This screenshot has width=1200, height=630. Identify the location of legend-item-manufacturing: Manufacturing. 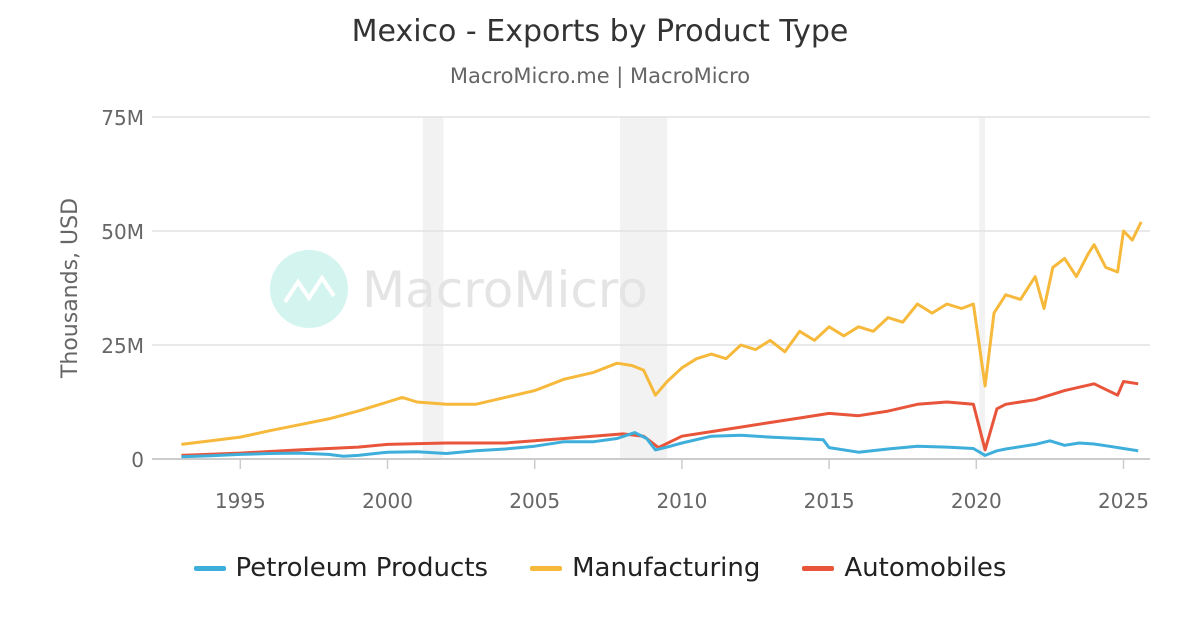
(645, 568).